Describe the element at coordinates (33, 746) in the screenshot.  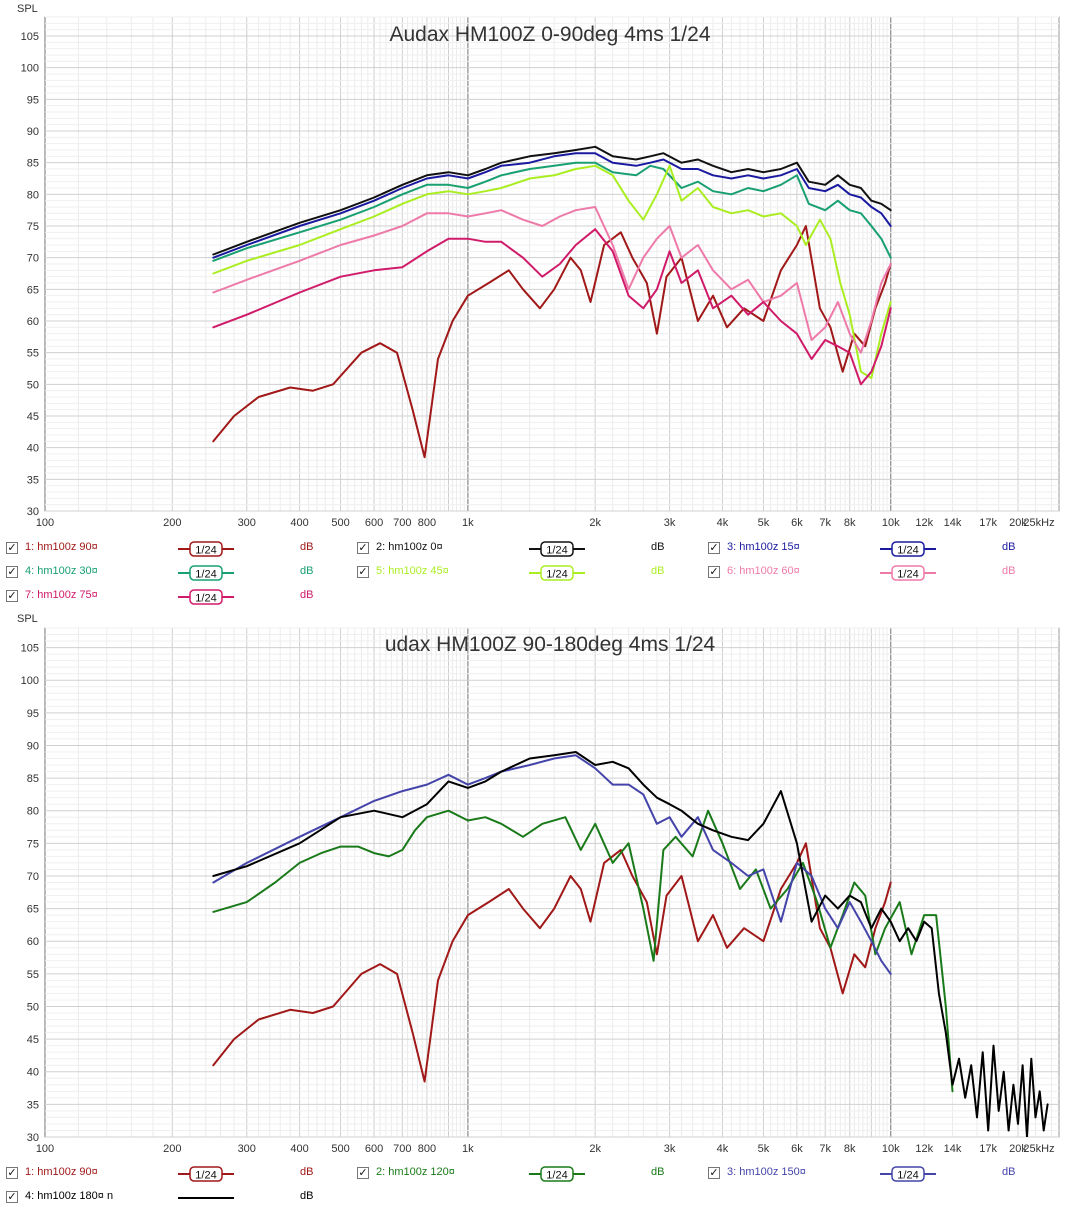
I see `y-tick-label: 90` at that location.